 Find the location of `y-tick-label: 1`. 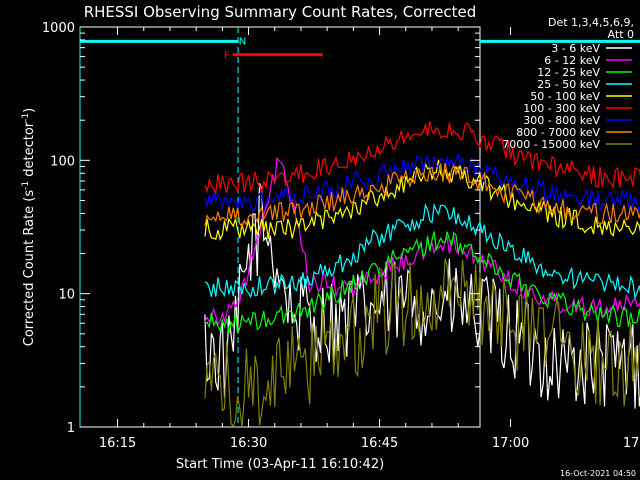

y-tick-label: 1 is located at coordinates (71, 428).